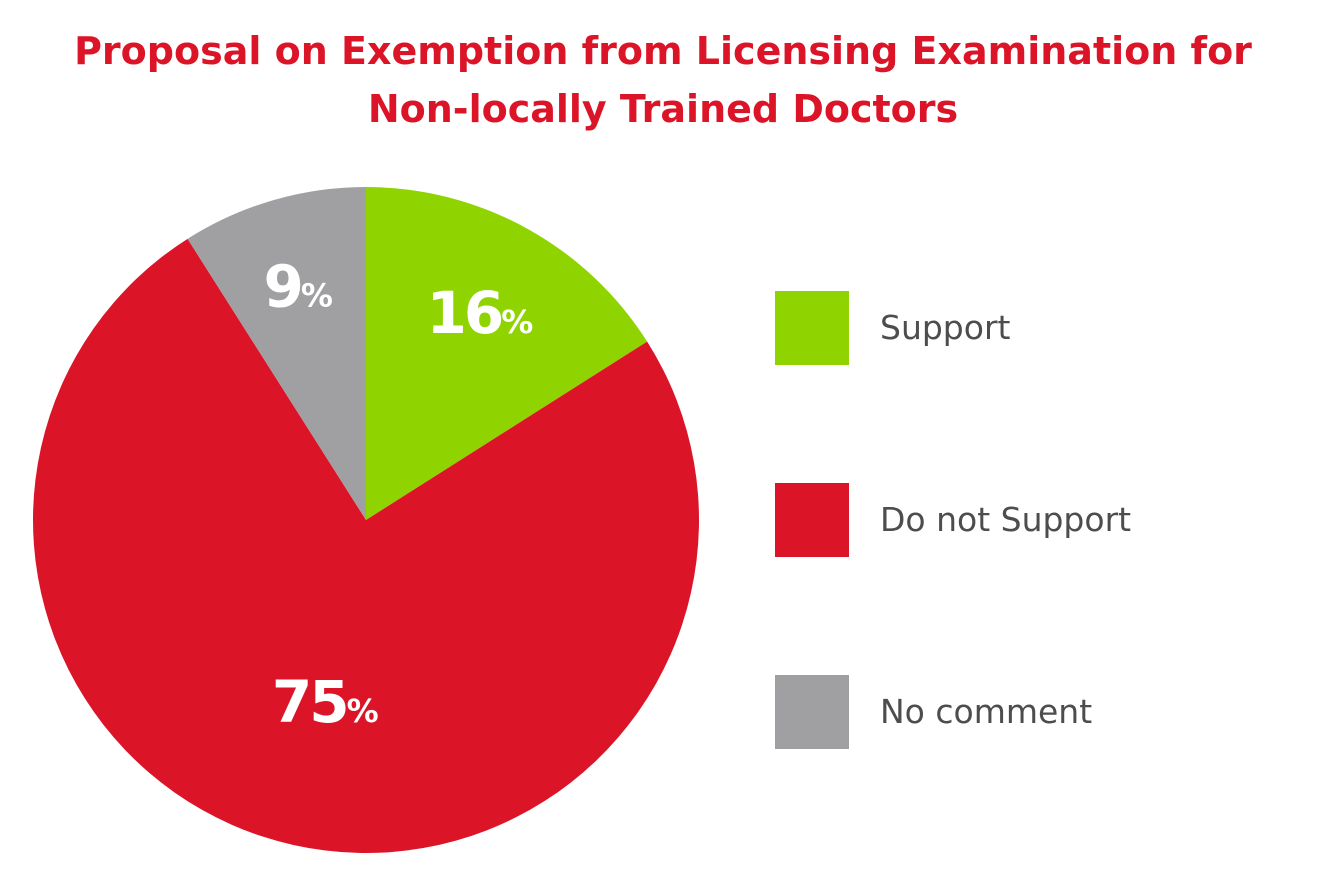  I want to click on pie-slice-support, so click(507, 353).